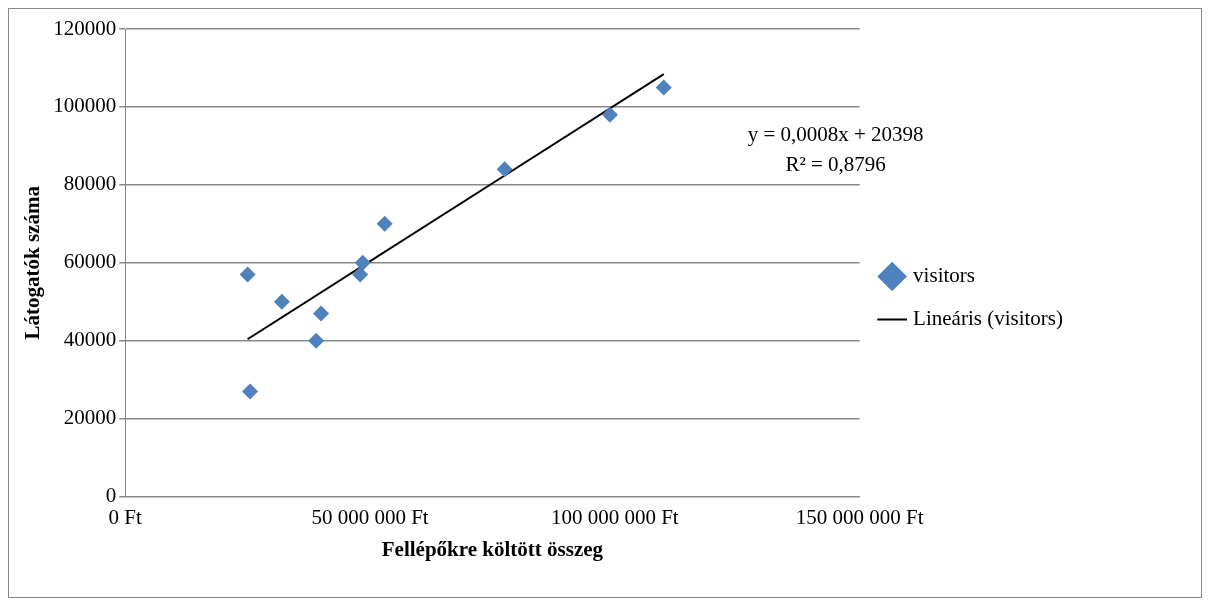 This screenshot has width=1212, height=608. I want to click on annotation: y = 0,0008x + 20398, so click(835, 133).